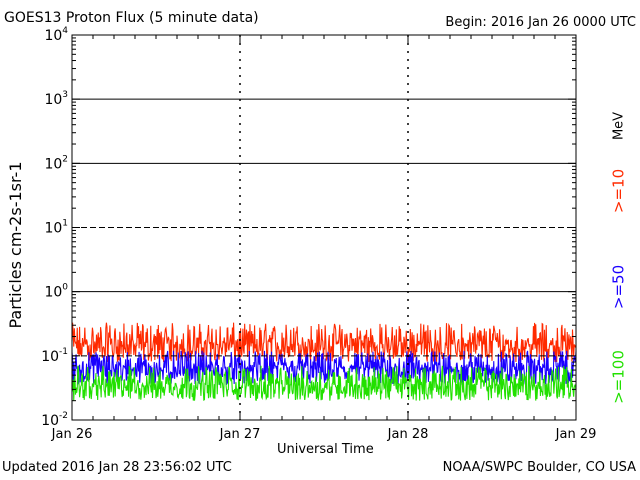 The image size is (640, 480). I want to click on y-tick-label: 10⁻², so click(54, 420).